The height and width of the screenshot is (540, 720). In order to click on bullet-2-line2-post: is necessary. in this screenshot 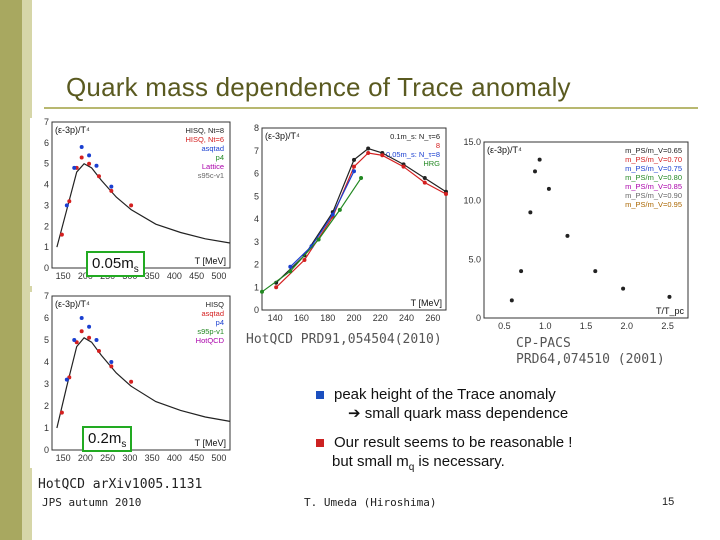, I will do `click(459, 461)`.